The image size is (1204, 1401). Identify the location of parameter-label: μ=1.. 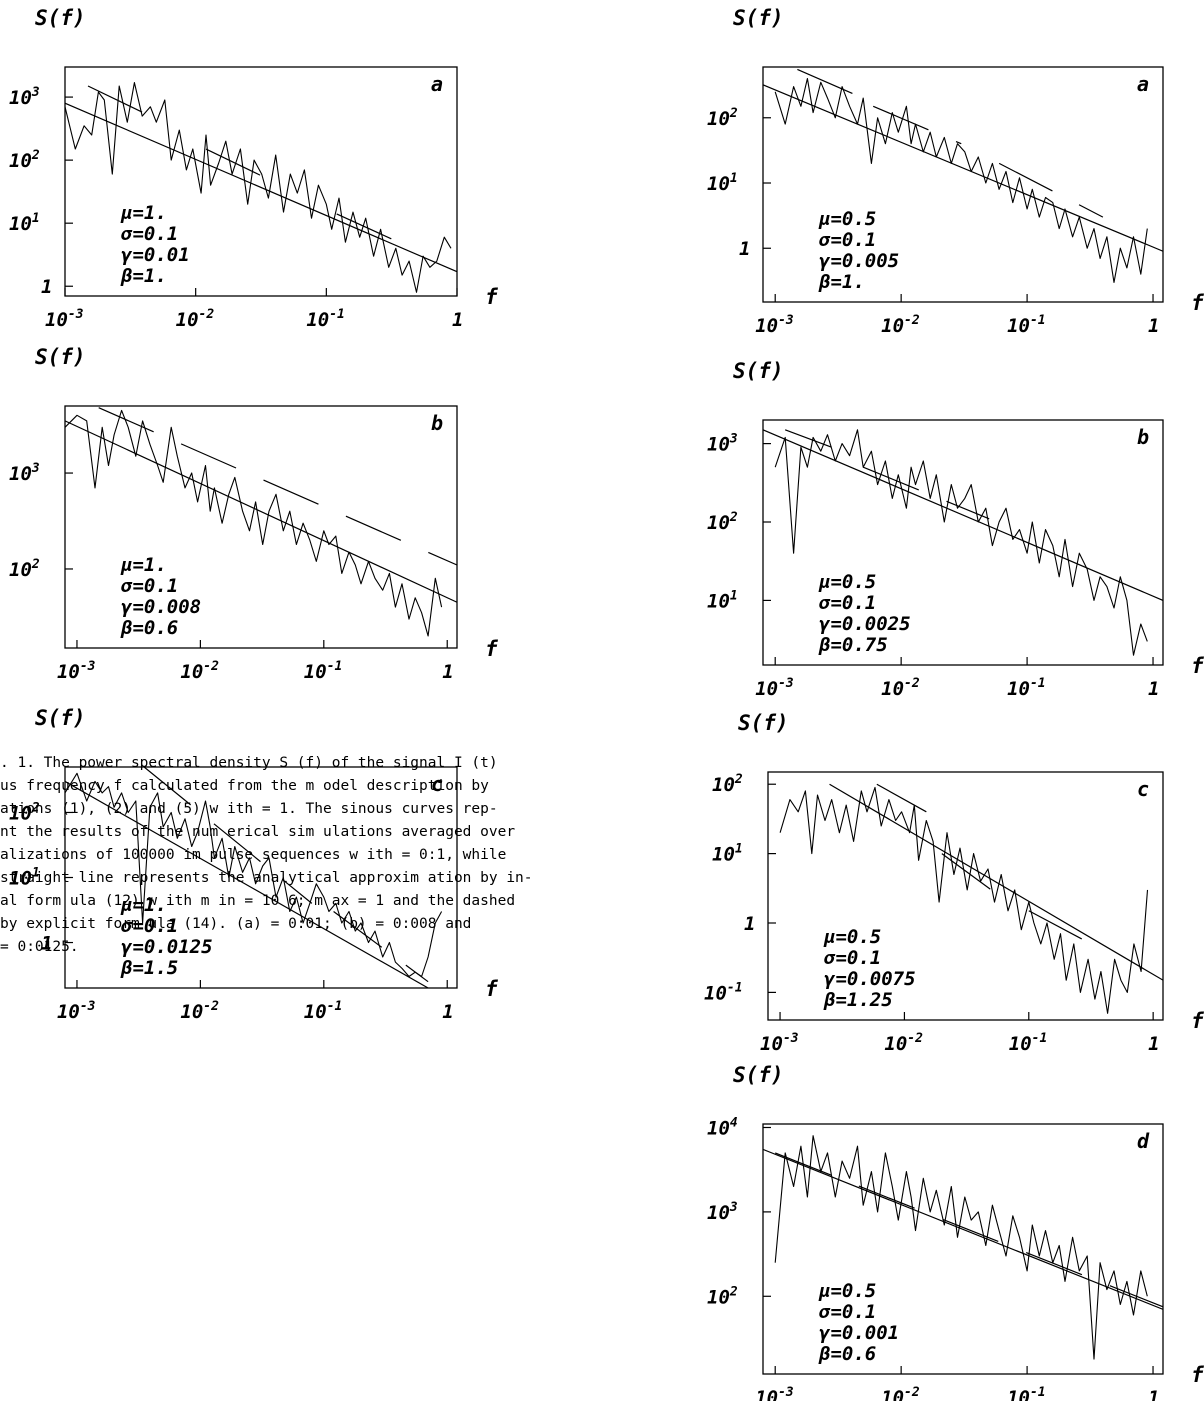
(143, 213).